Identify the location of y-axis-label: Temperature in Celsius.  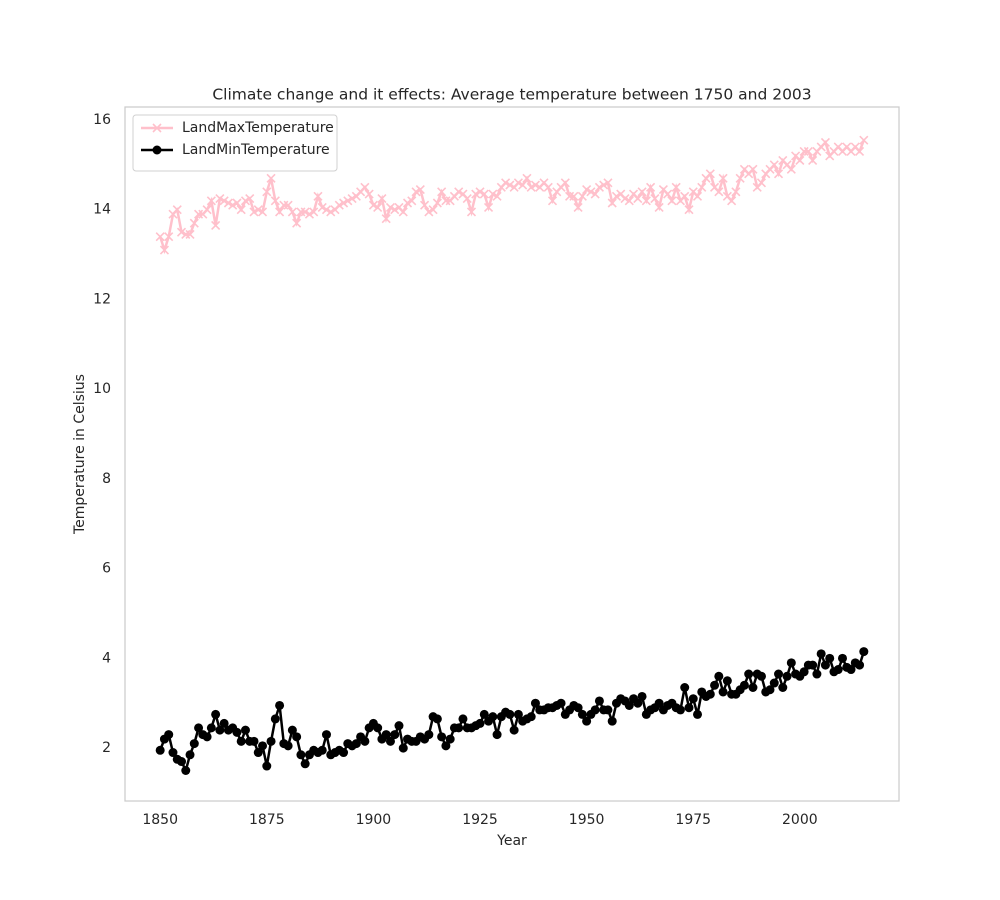
(80, 454).